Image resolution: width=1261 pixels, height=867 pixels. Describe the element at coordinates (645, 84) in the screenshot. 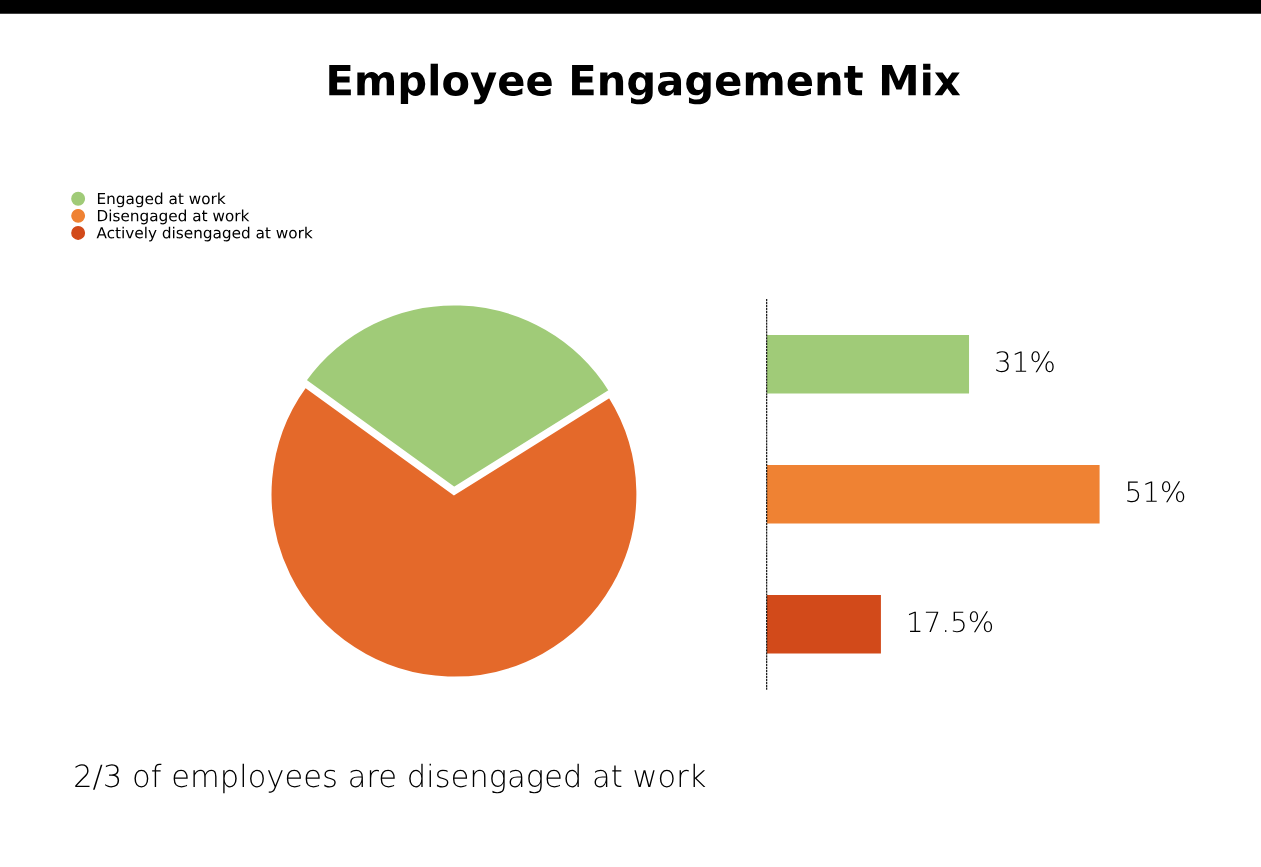

I see `chart-title: Employee Engagement Mix` at that location.